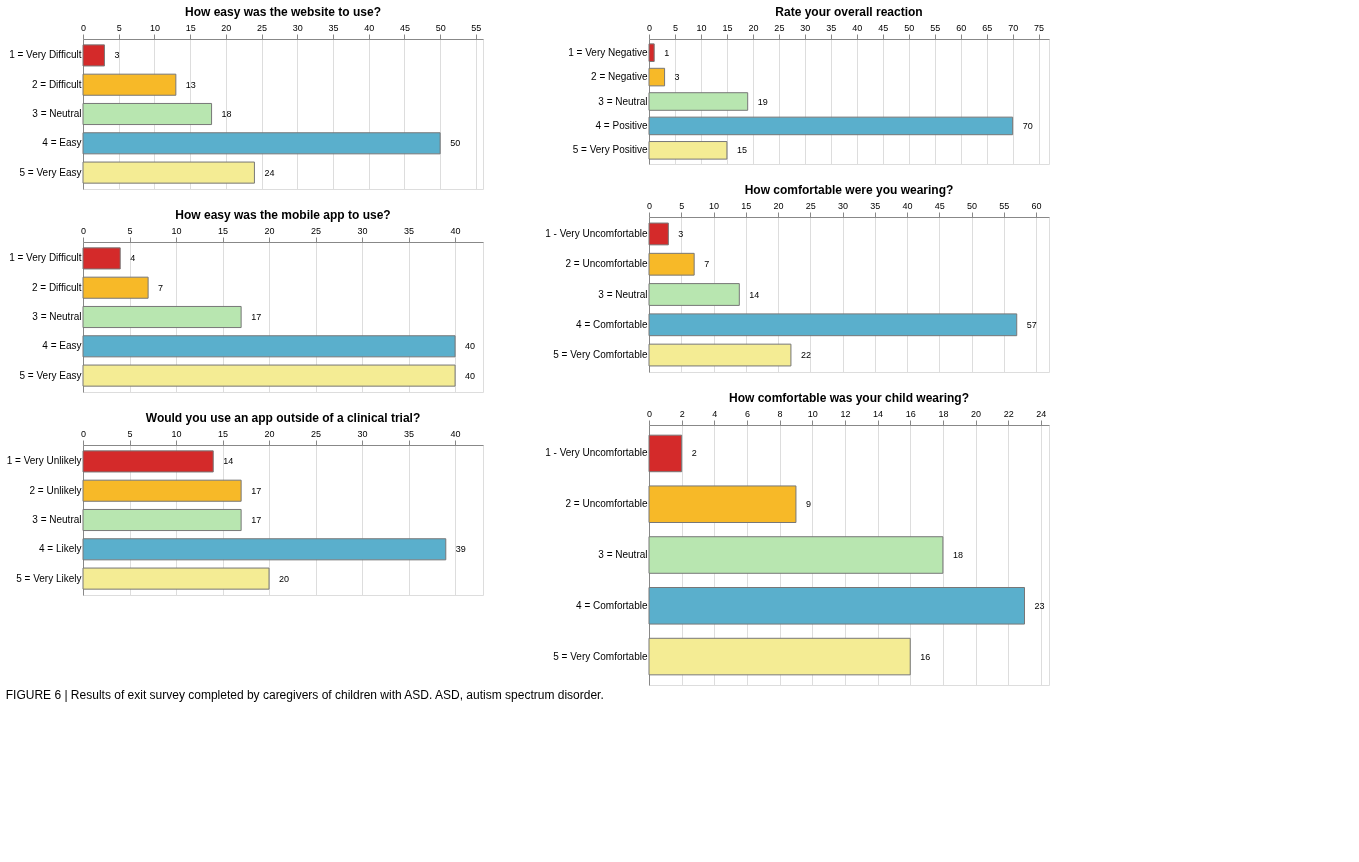  Describe the element at coordinates (849, 398) in the screenshot. I see `chart-title: How comfortable was your child wearing?` at that location.